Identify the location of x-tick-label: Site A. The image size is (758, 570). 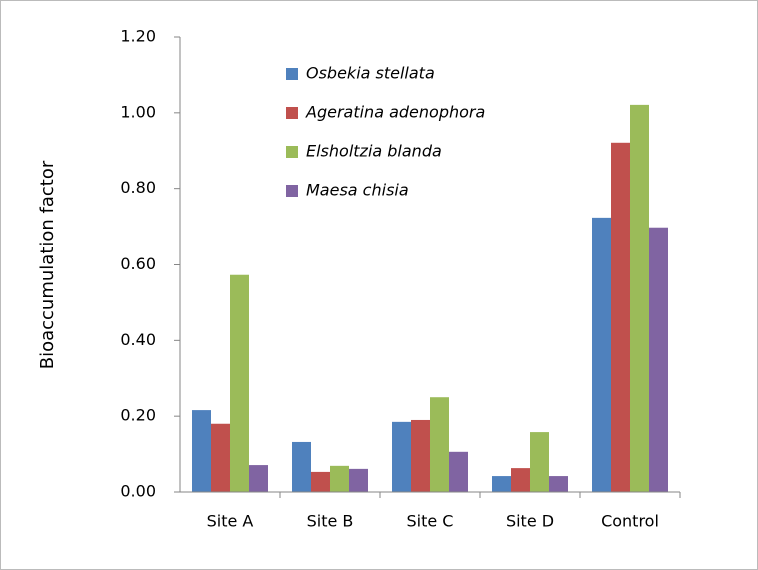
(230, 521).